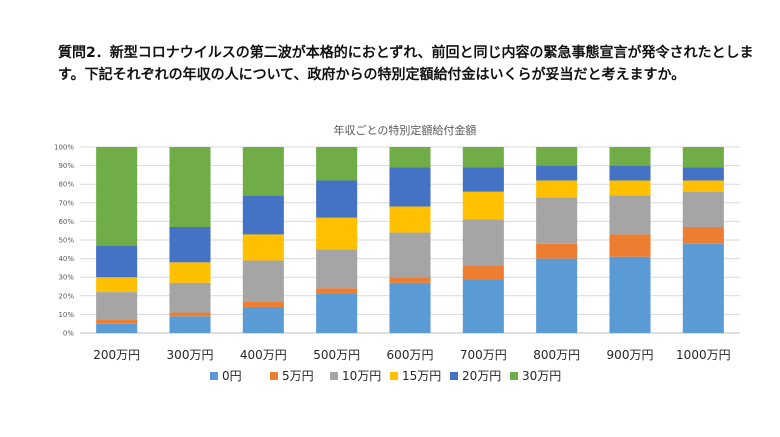 This screenshot has height=437, width=780. Describe the element at coordinates (66, 278) in the screenshot. I see `y-tick-label: 30%` at that location.